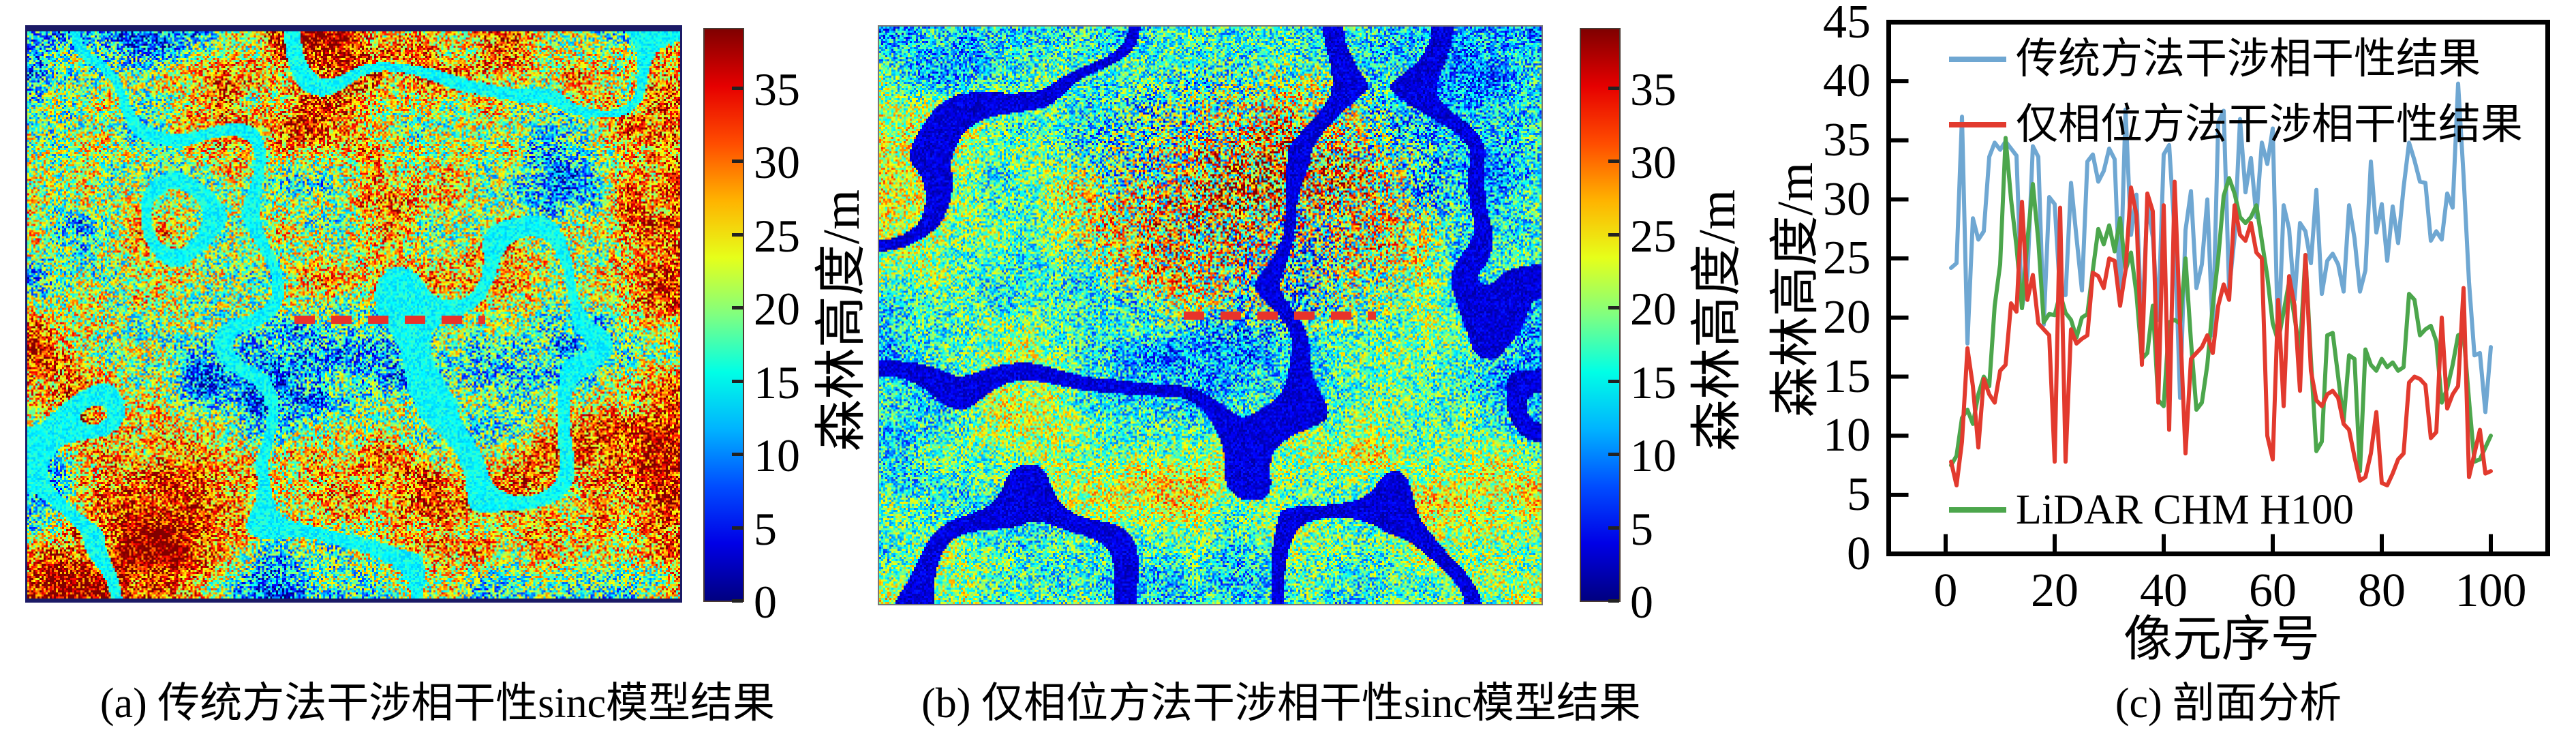 Image resolution: width=2576 pixels, height=741 pixels. What do you see at coordinates (2164, 590) in the screenshot?
I see `x-tick-label: 40` at bounding box center [2164, 590].